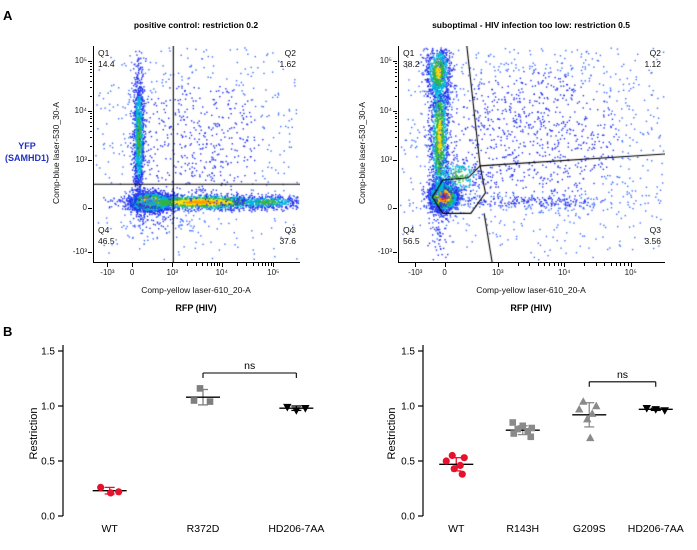 The image size is (697, 550). Describe the element at coordinates (630, 272) in the screenshot. I see `flow-x-tick-label: 10⁵` at that location.